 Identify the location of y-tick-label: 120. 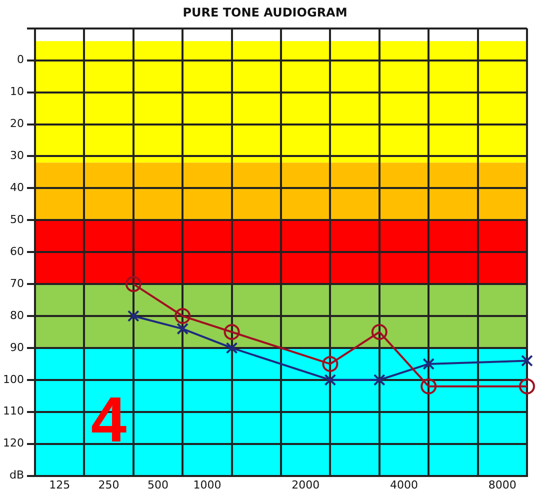
(13, 443).